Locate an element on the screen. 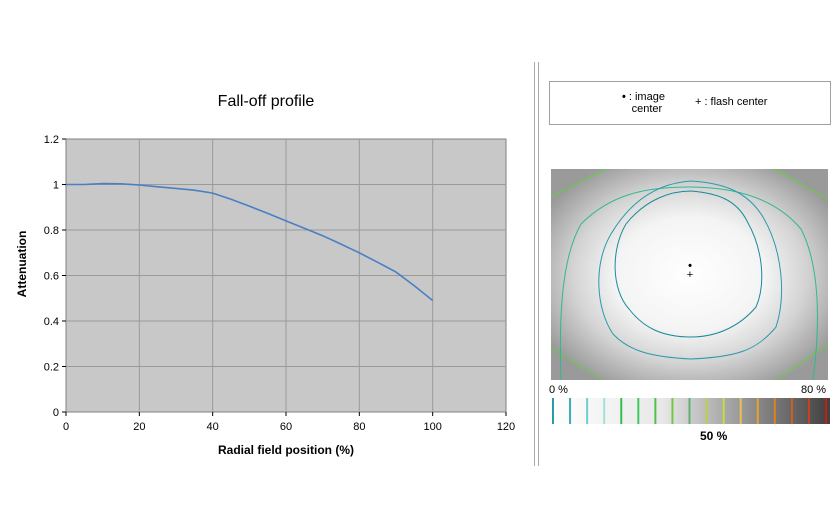 The height and width of the screenshot is (530, 840). falloff-scale-bar is located at coordinates (690, 411).